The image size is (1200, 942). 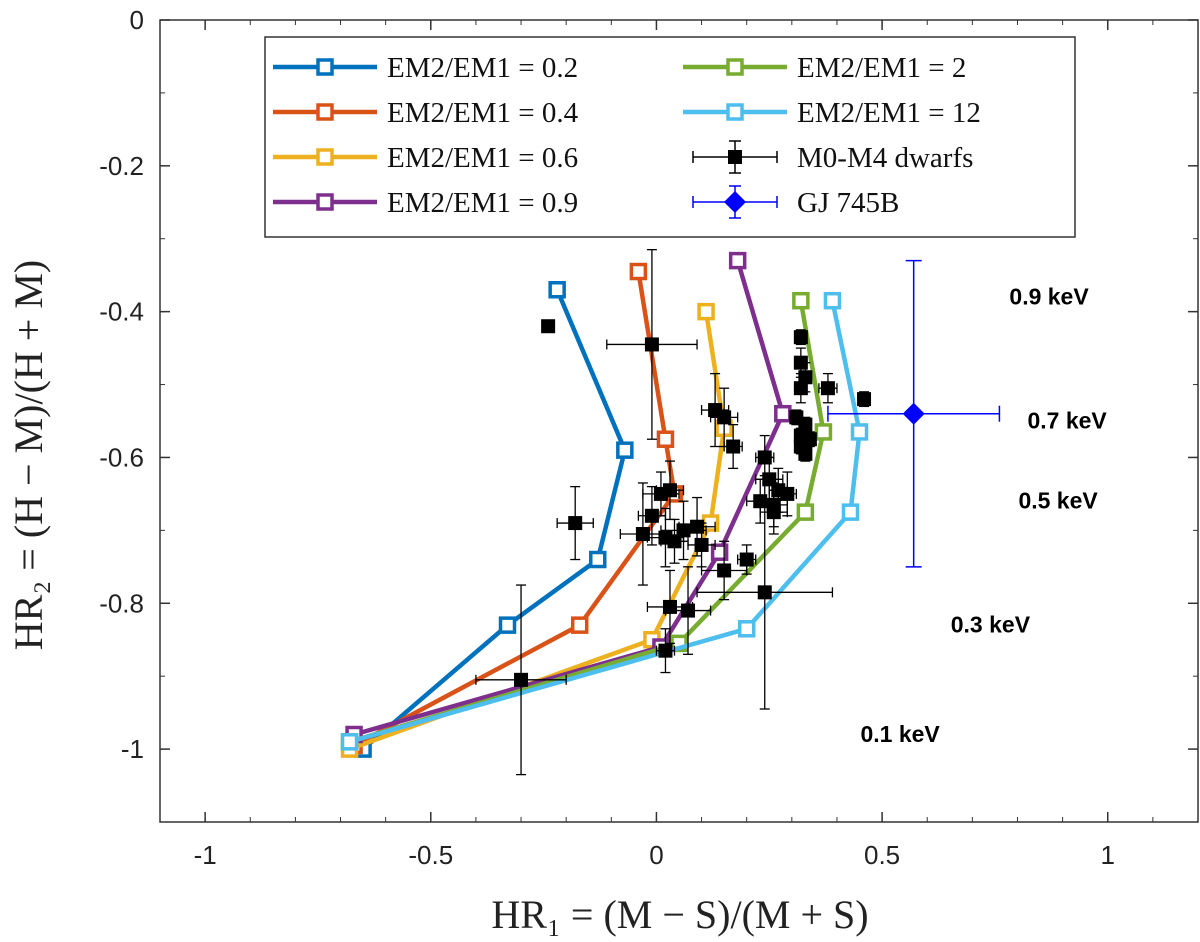 What do you see at coordinates (205, 855) in the screenshot?
I see `x-tick-label: -1` at bounding box center [205, 855].